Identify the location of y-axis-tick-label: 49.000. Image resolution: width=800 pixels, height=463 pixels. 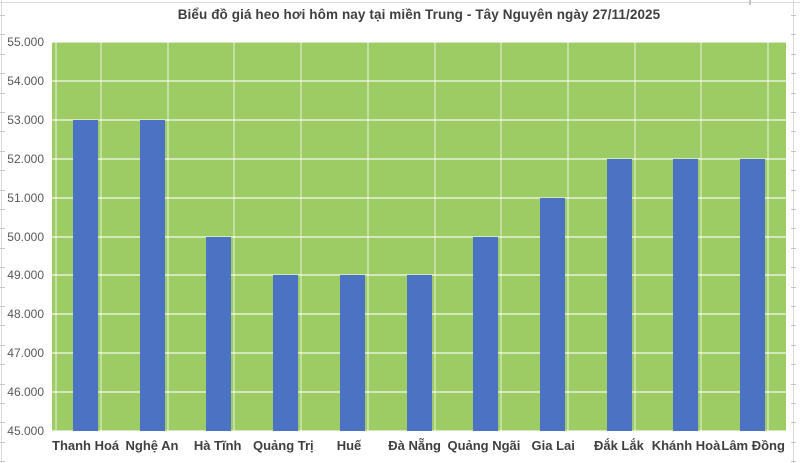
(25, 275).